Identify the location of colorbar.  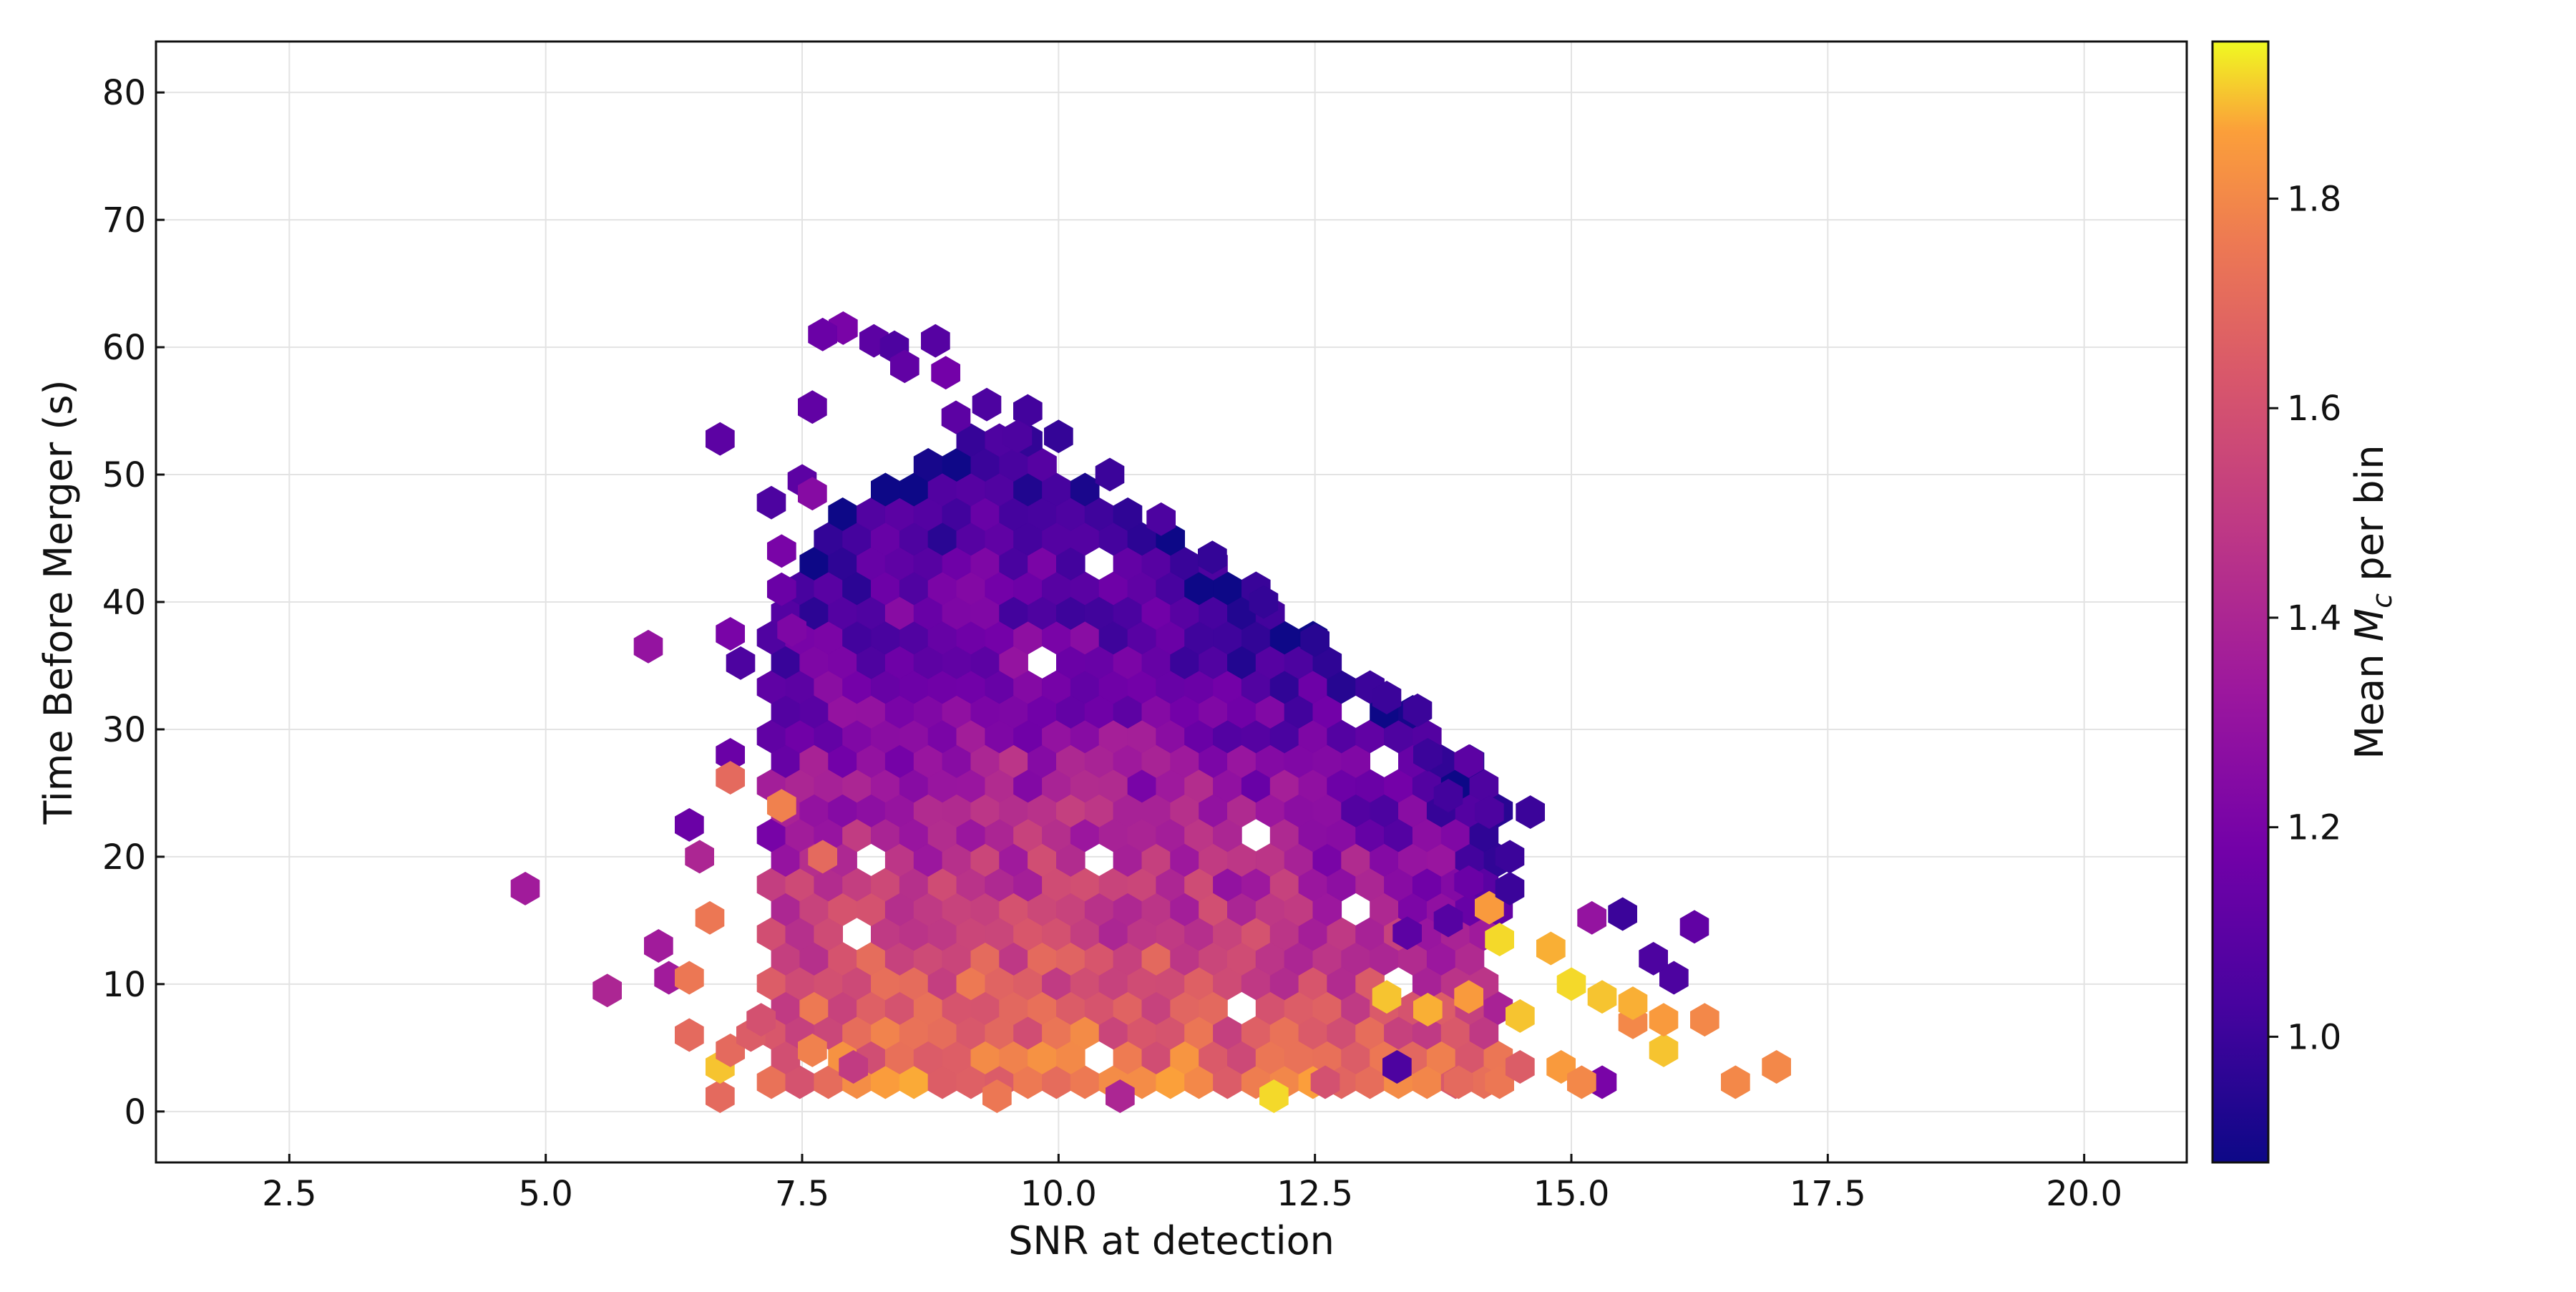
(2240, 602).